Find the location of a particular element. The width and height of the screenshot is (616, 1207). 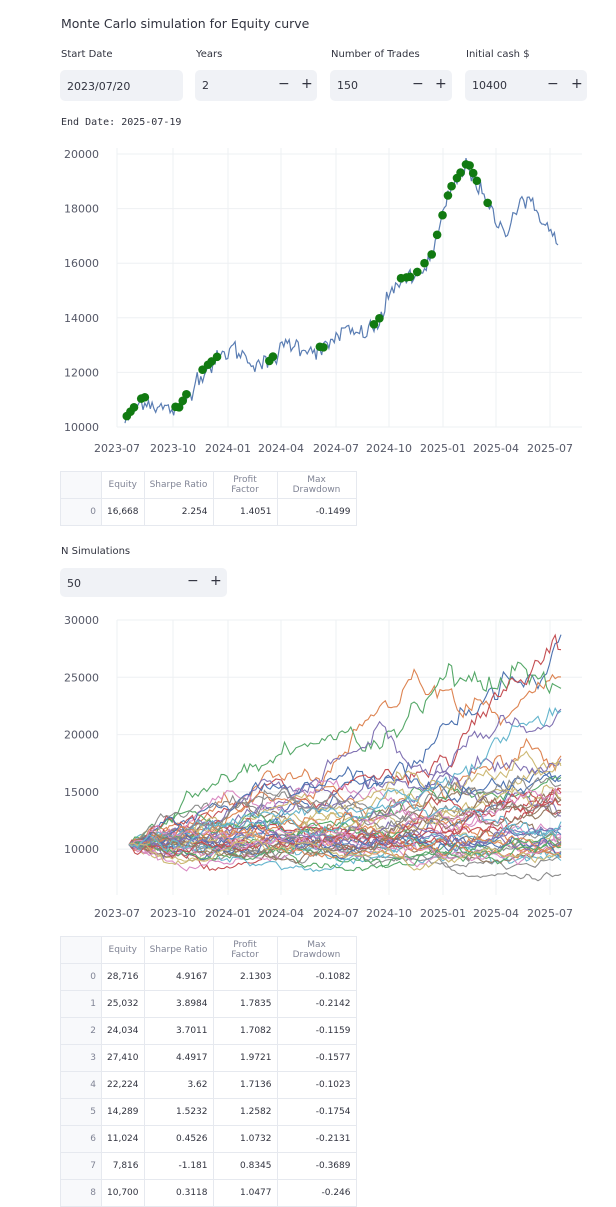

x-tick-label: 2023-10 is located at coordinates (173, 913).